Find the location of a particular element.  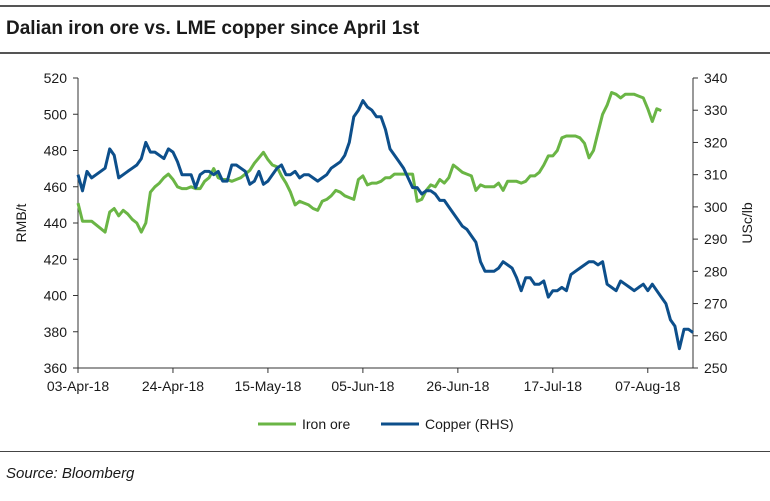

right-tick-label: 330 is located at coordinates (716, 110).